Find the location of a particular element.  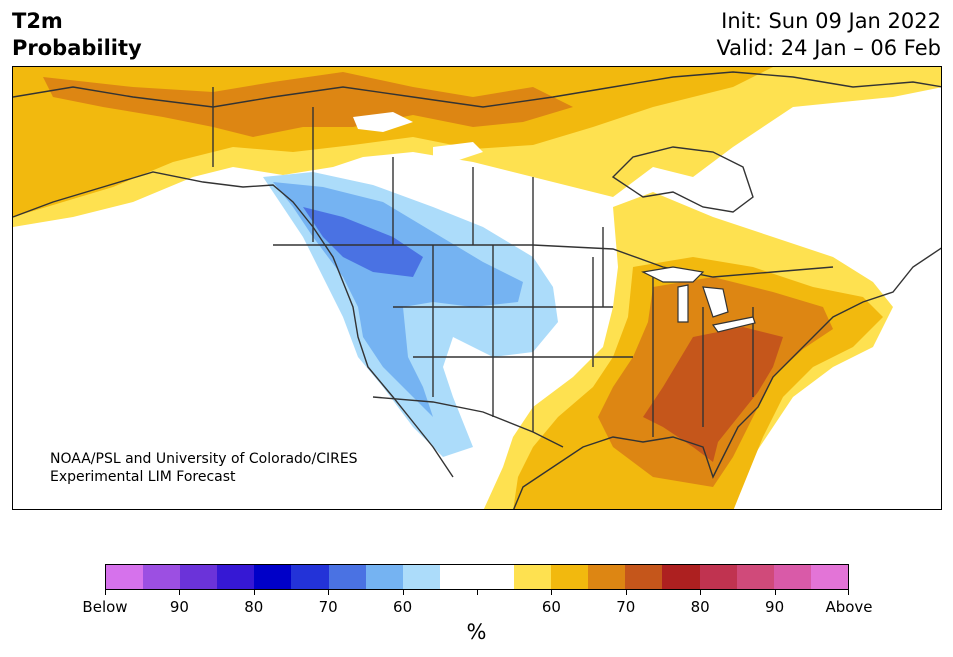

map-title: T2m Probability is located at coordinates (77, 35).